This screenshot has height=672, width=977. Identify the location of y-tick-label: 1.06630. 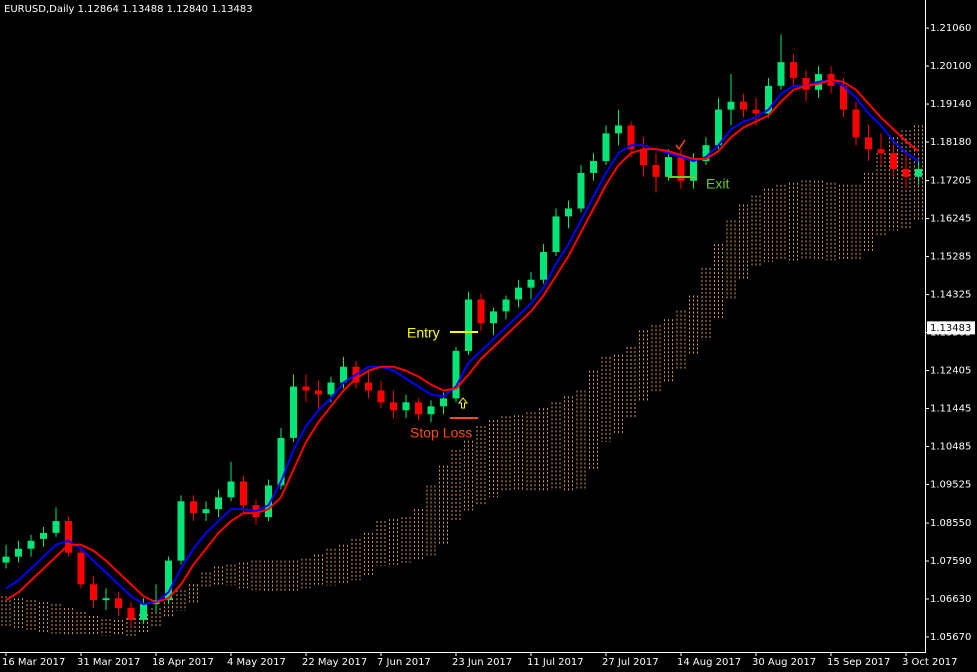
(950, 599).